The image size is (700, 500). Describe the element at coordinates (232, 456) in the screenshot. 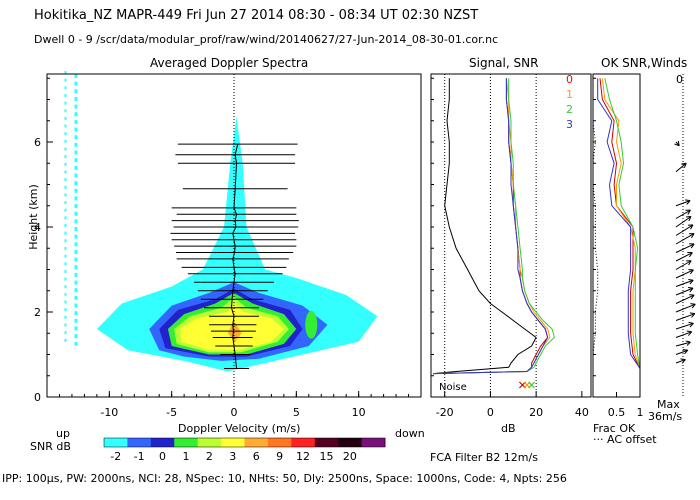

I see `colorbar-tick-label: 3` at that location.